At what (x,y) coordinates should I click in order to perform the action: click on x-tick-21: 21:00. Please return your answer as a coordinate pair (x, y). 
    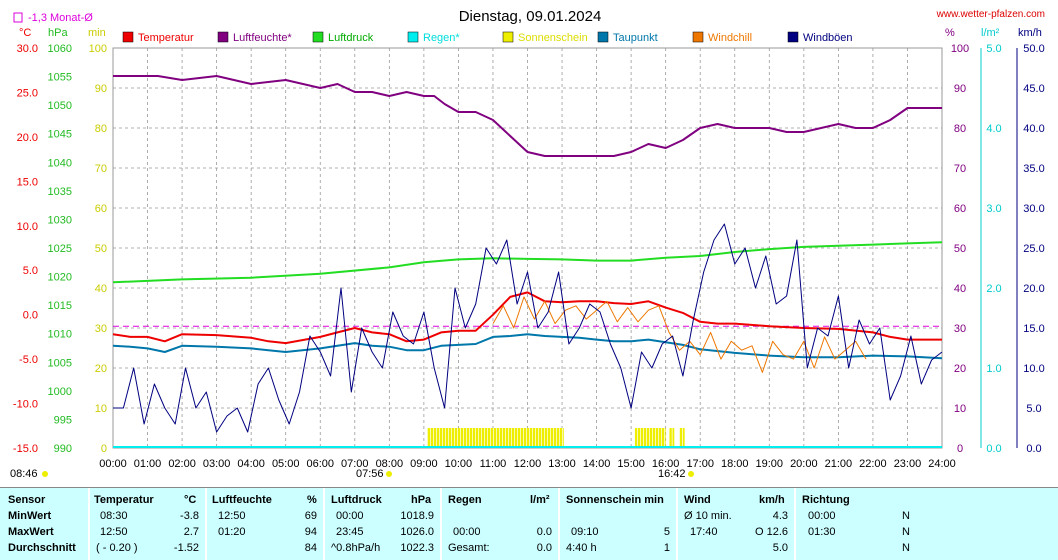
    Looking at the image, I should click on (839, 464).